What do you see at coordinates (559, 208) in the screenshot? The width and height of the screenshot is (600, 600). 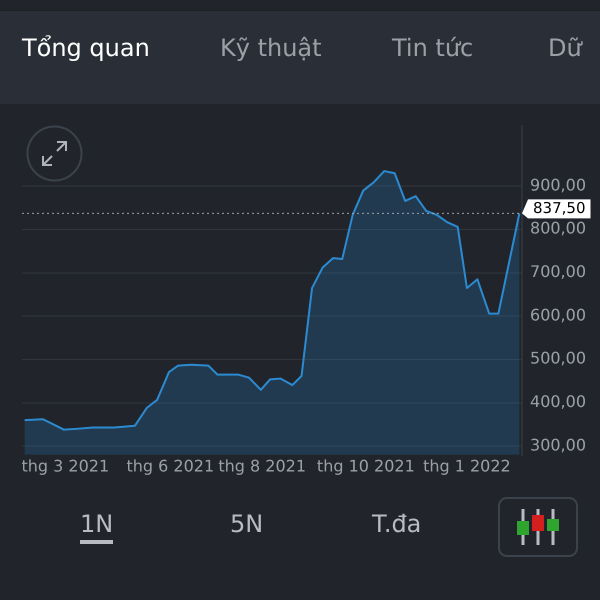 I see `ref-line-label: 837,50` at bounding box center [559, 208].